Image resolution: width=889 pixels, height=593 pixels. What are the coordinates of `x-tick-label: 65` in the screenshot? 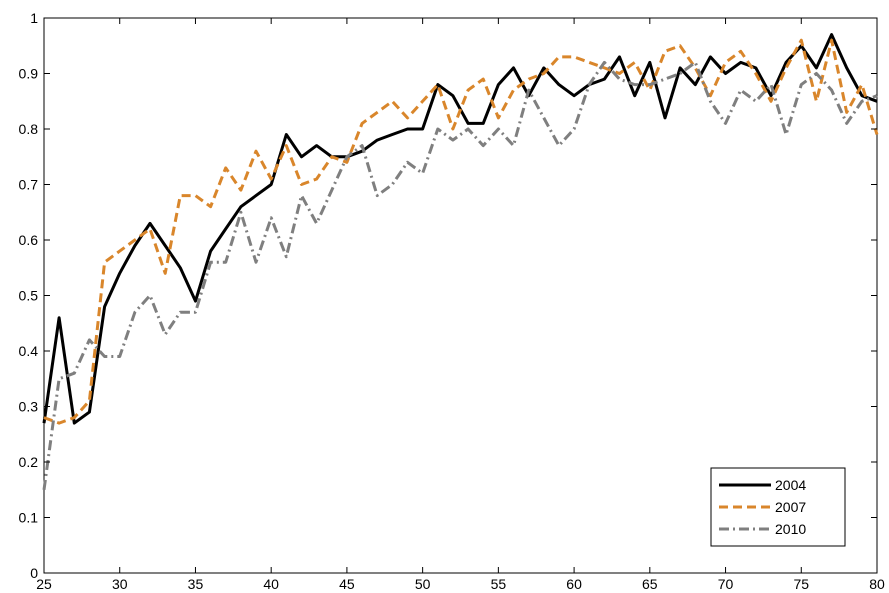 It's located at (650, 584).